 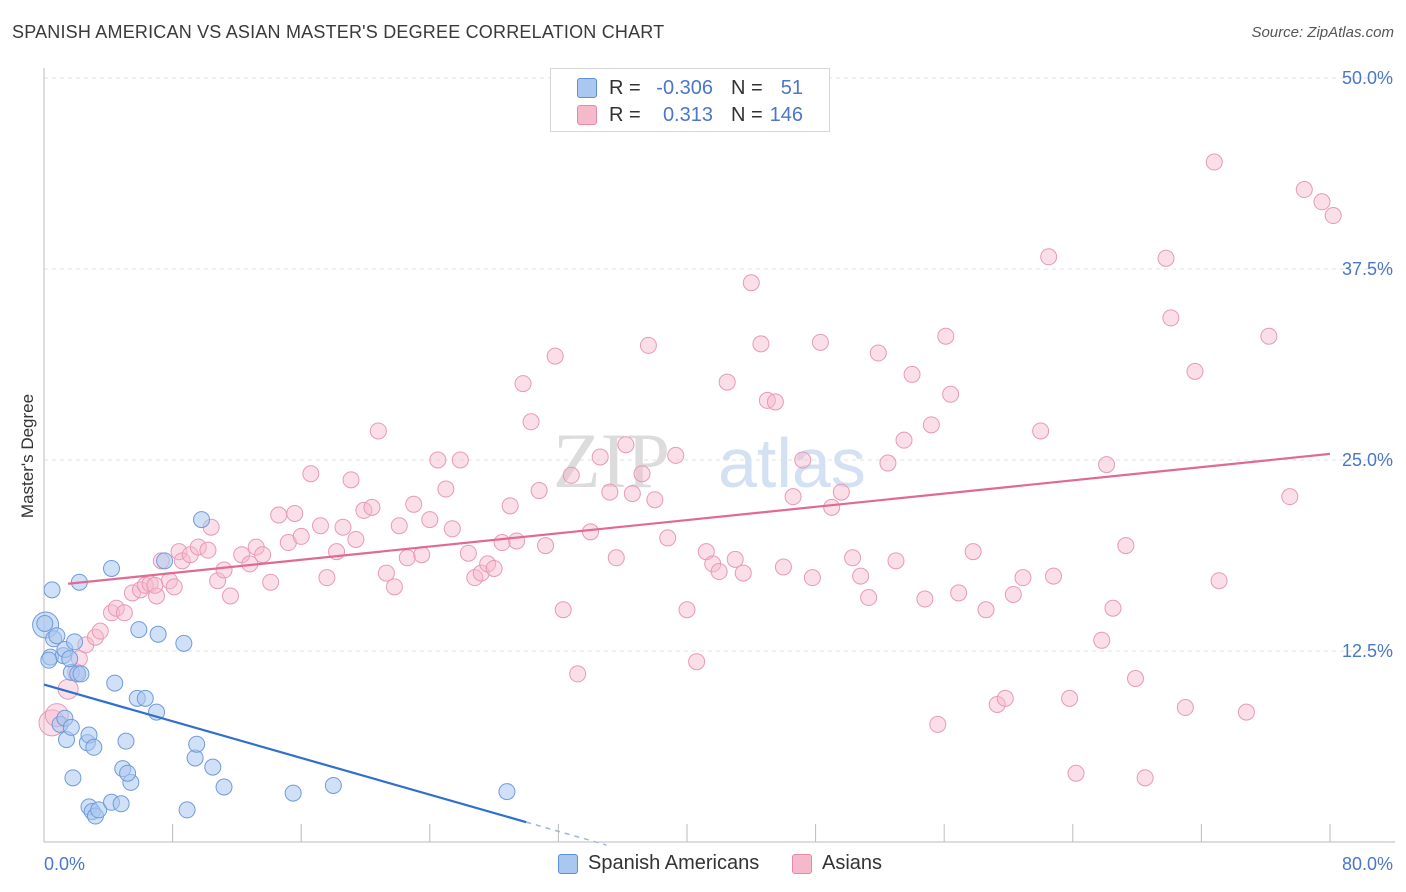 What do you see at coordinates (684, 88) in the screenshot?
I see `legend-r-value: -0.306` at bounding box center [684, 88].